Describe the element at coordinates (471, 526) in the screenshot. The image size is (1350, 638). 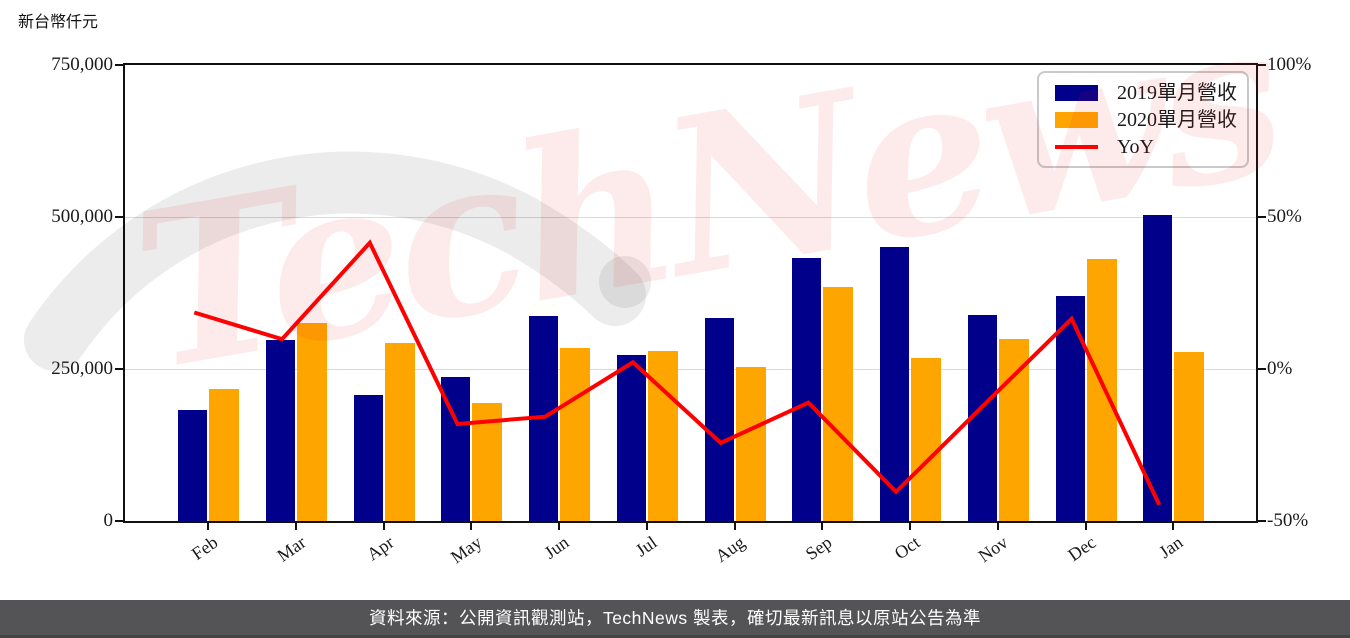
I see `x-tick-may` at that location.